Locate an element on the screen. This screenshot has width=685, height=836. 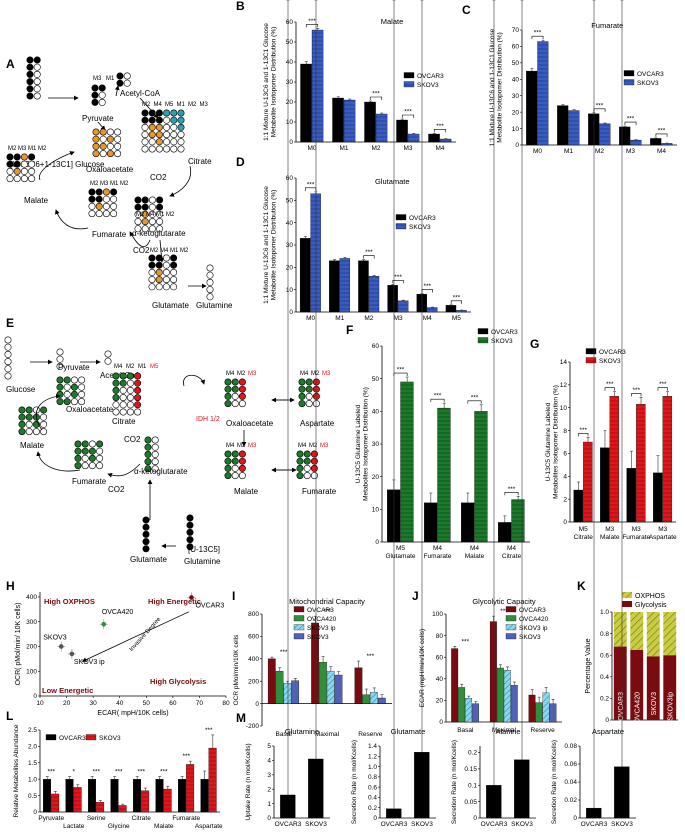
panel-letter-g: G is located at coordinates (534, 344).